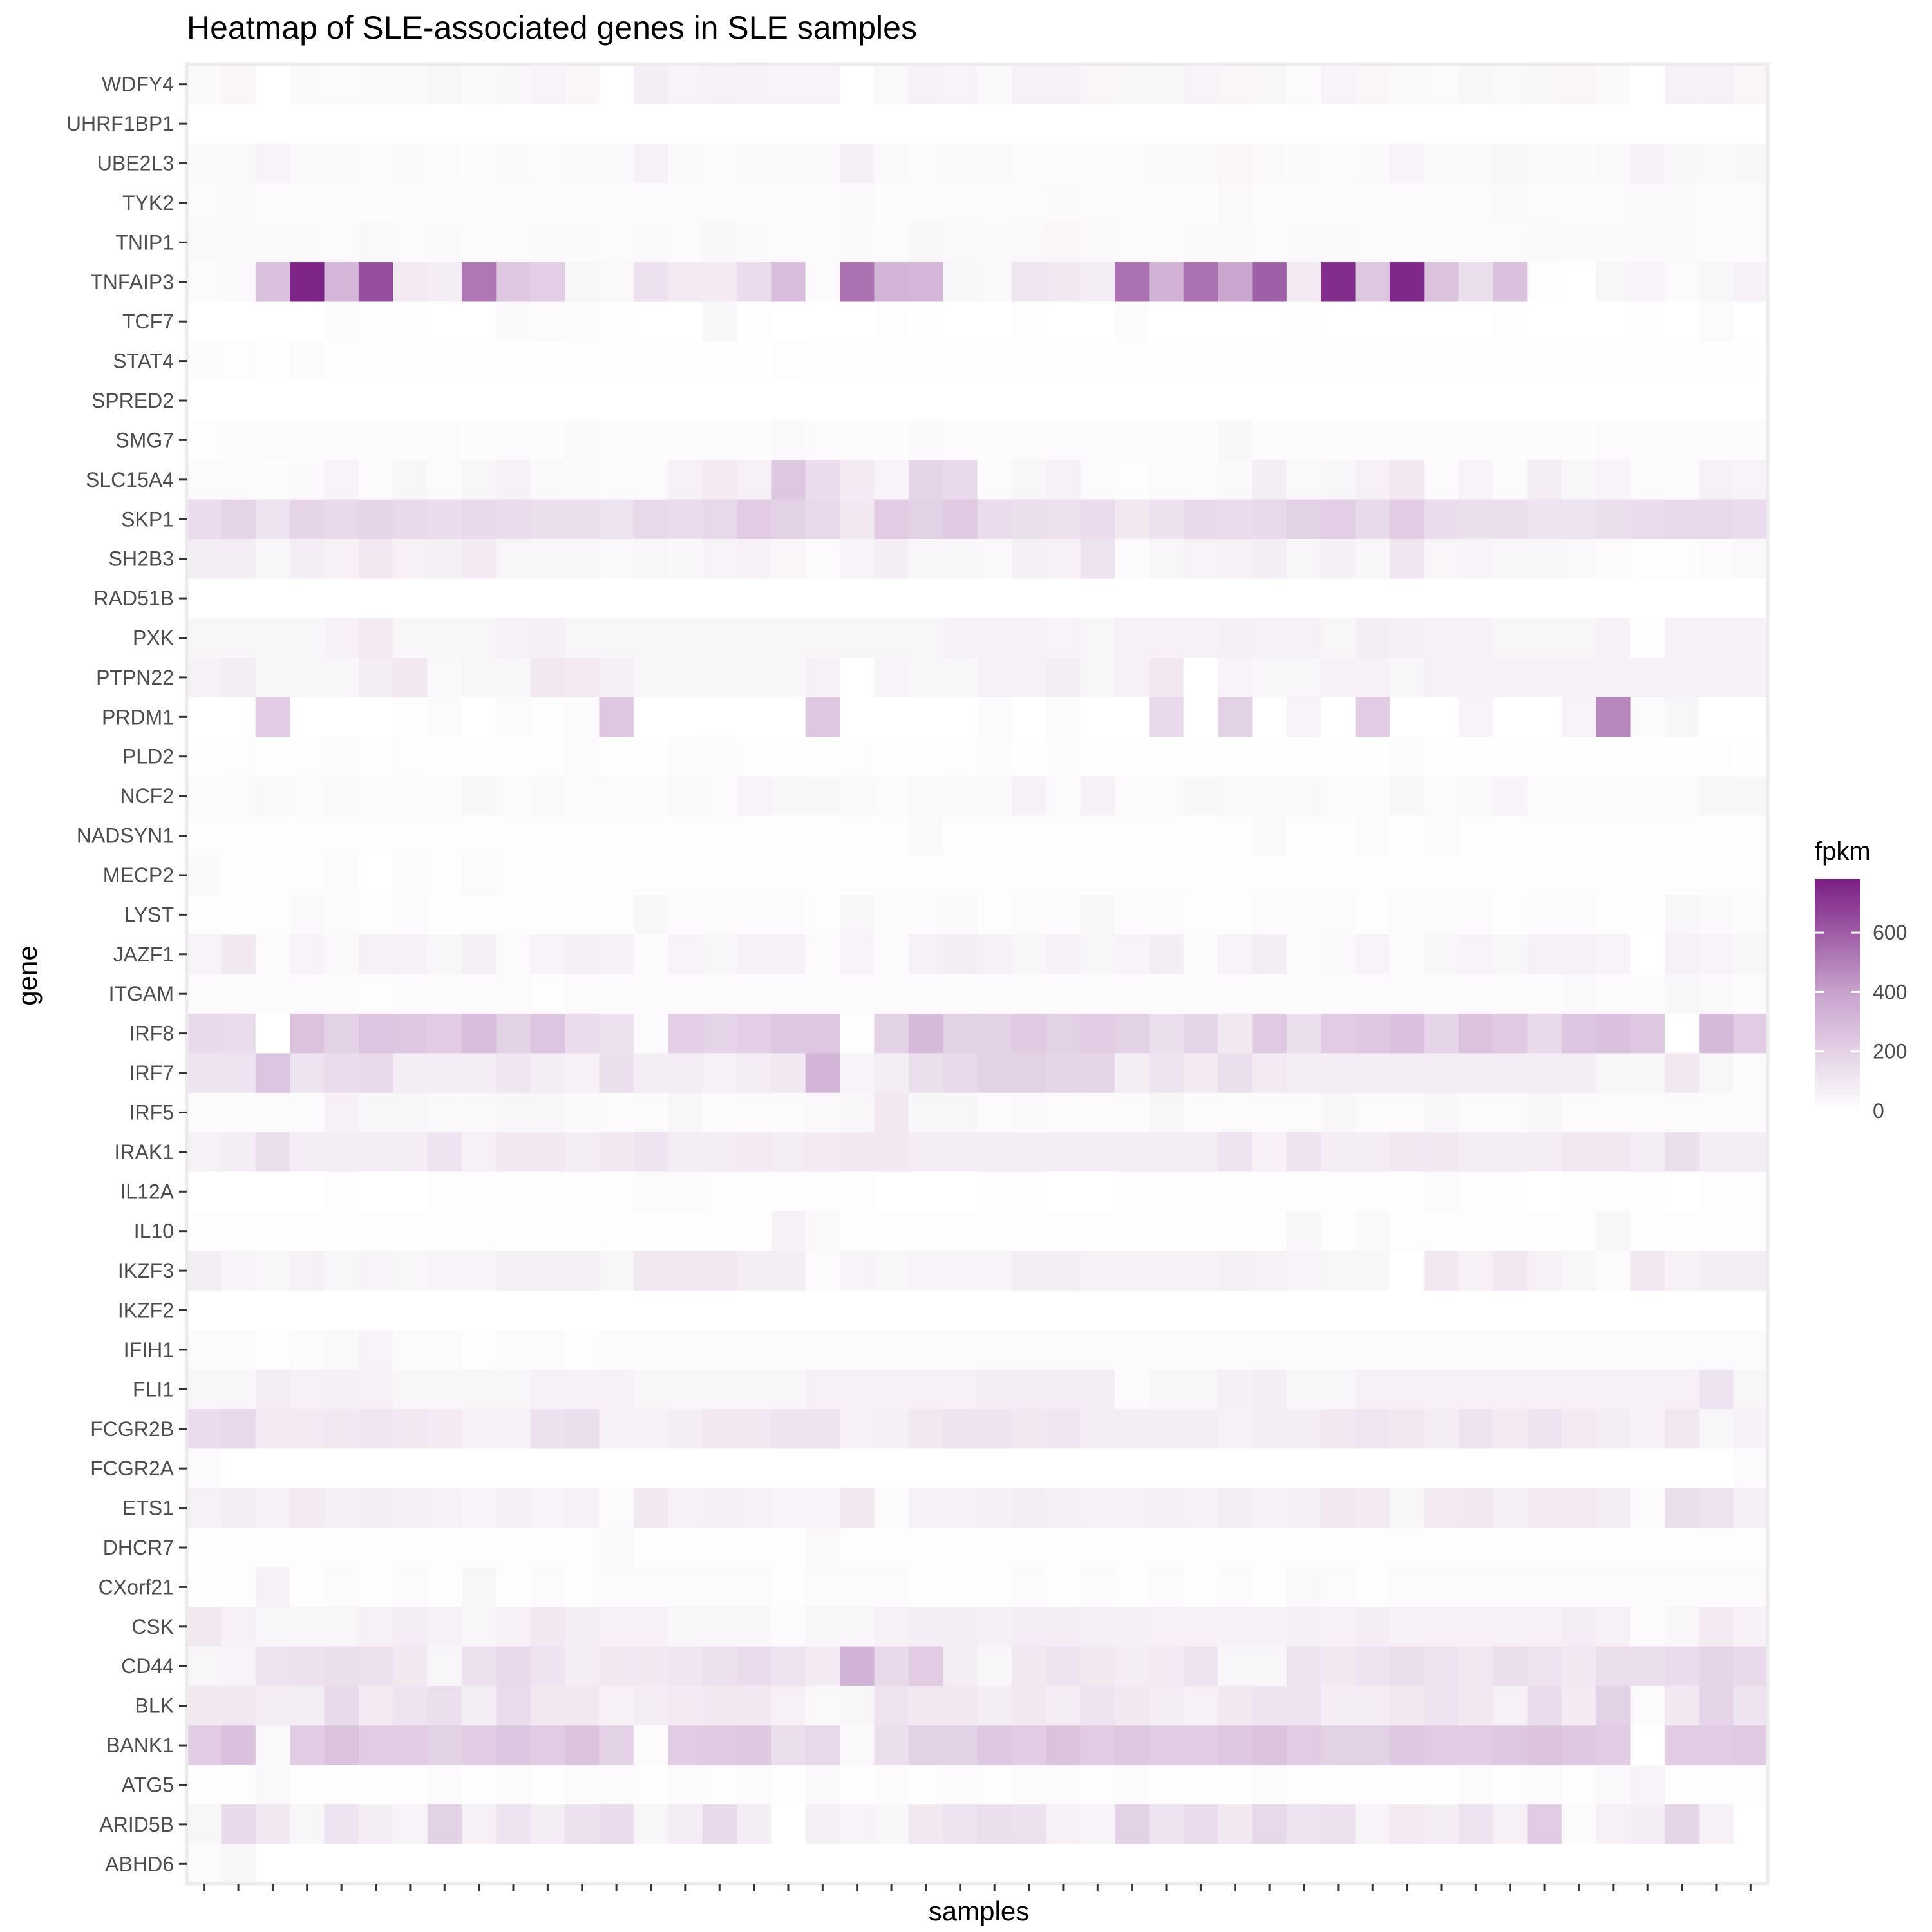  I want to click on gene-label: MECP2, so click(139, 876).